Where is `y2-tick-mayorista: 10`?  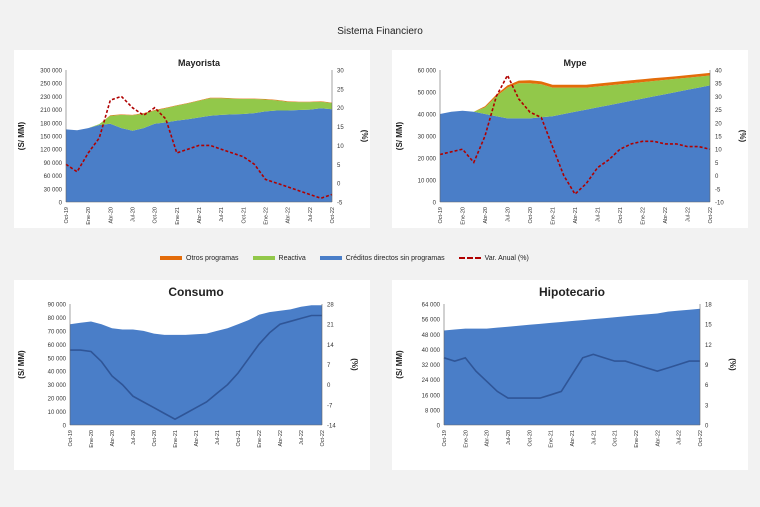 y2-tick-mayorista: 10 is located at coordinates (340, 147).